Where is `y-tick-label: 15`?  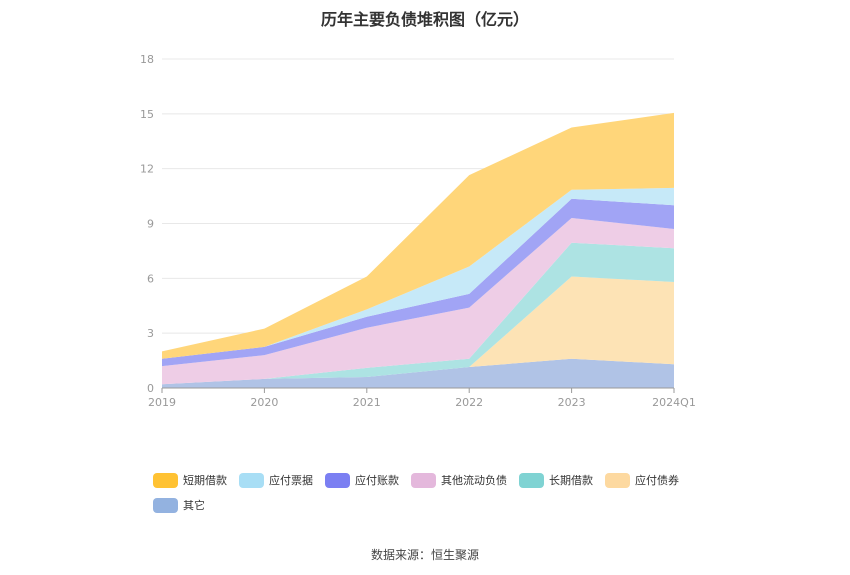
y-tick-label: 15 is located at coordinates (147, 114).